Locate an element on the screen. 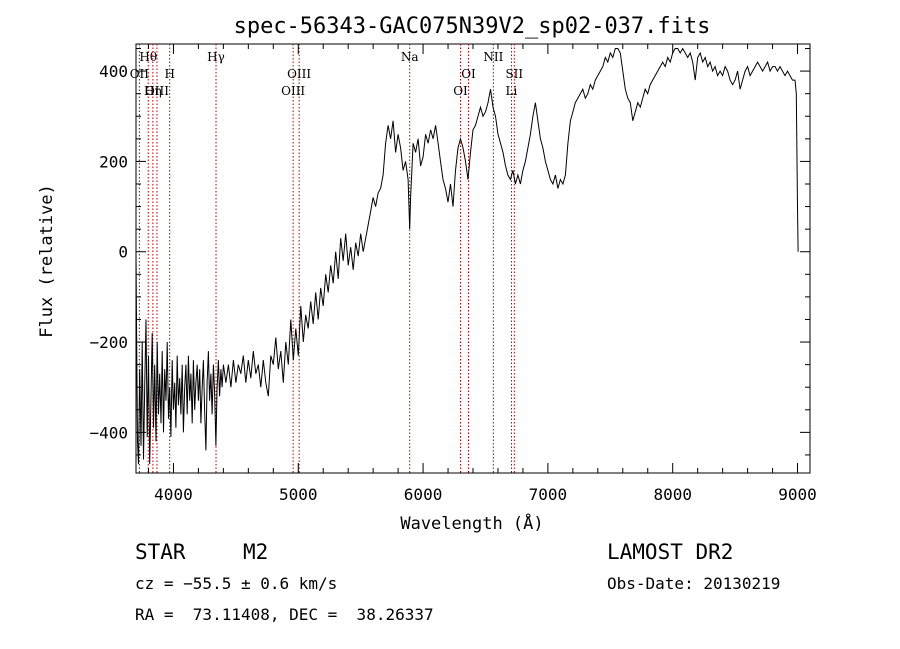 Image resolution: width=900 pixels, height=649 pixels. y-tick-label: −200 is located at coordinates (108, 342).